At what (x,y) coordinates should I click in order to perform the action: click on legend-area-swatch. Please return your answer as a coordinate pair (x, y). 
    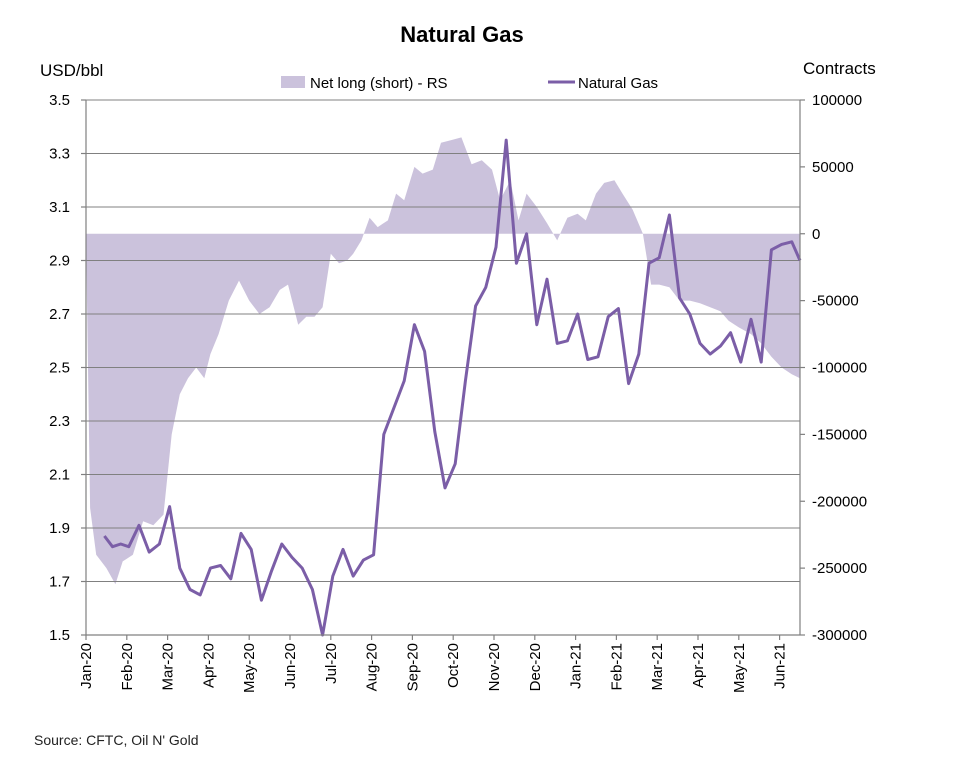
    Looking at the image, I should click on (293, 82).